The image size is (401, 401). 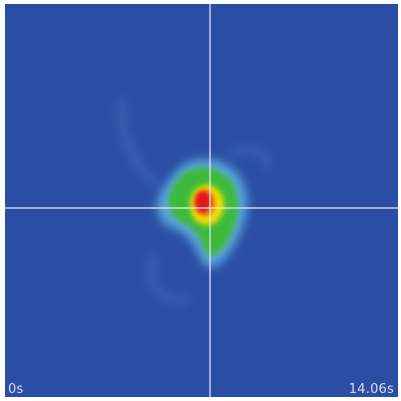 I want to click on heat-hot-core, so click(x=203, y=202).